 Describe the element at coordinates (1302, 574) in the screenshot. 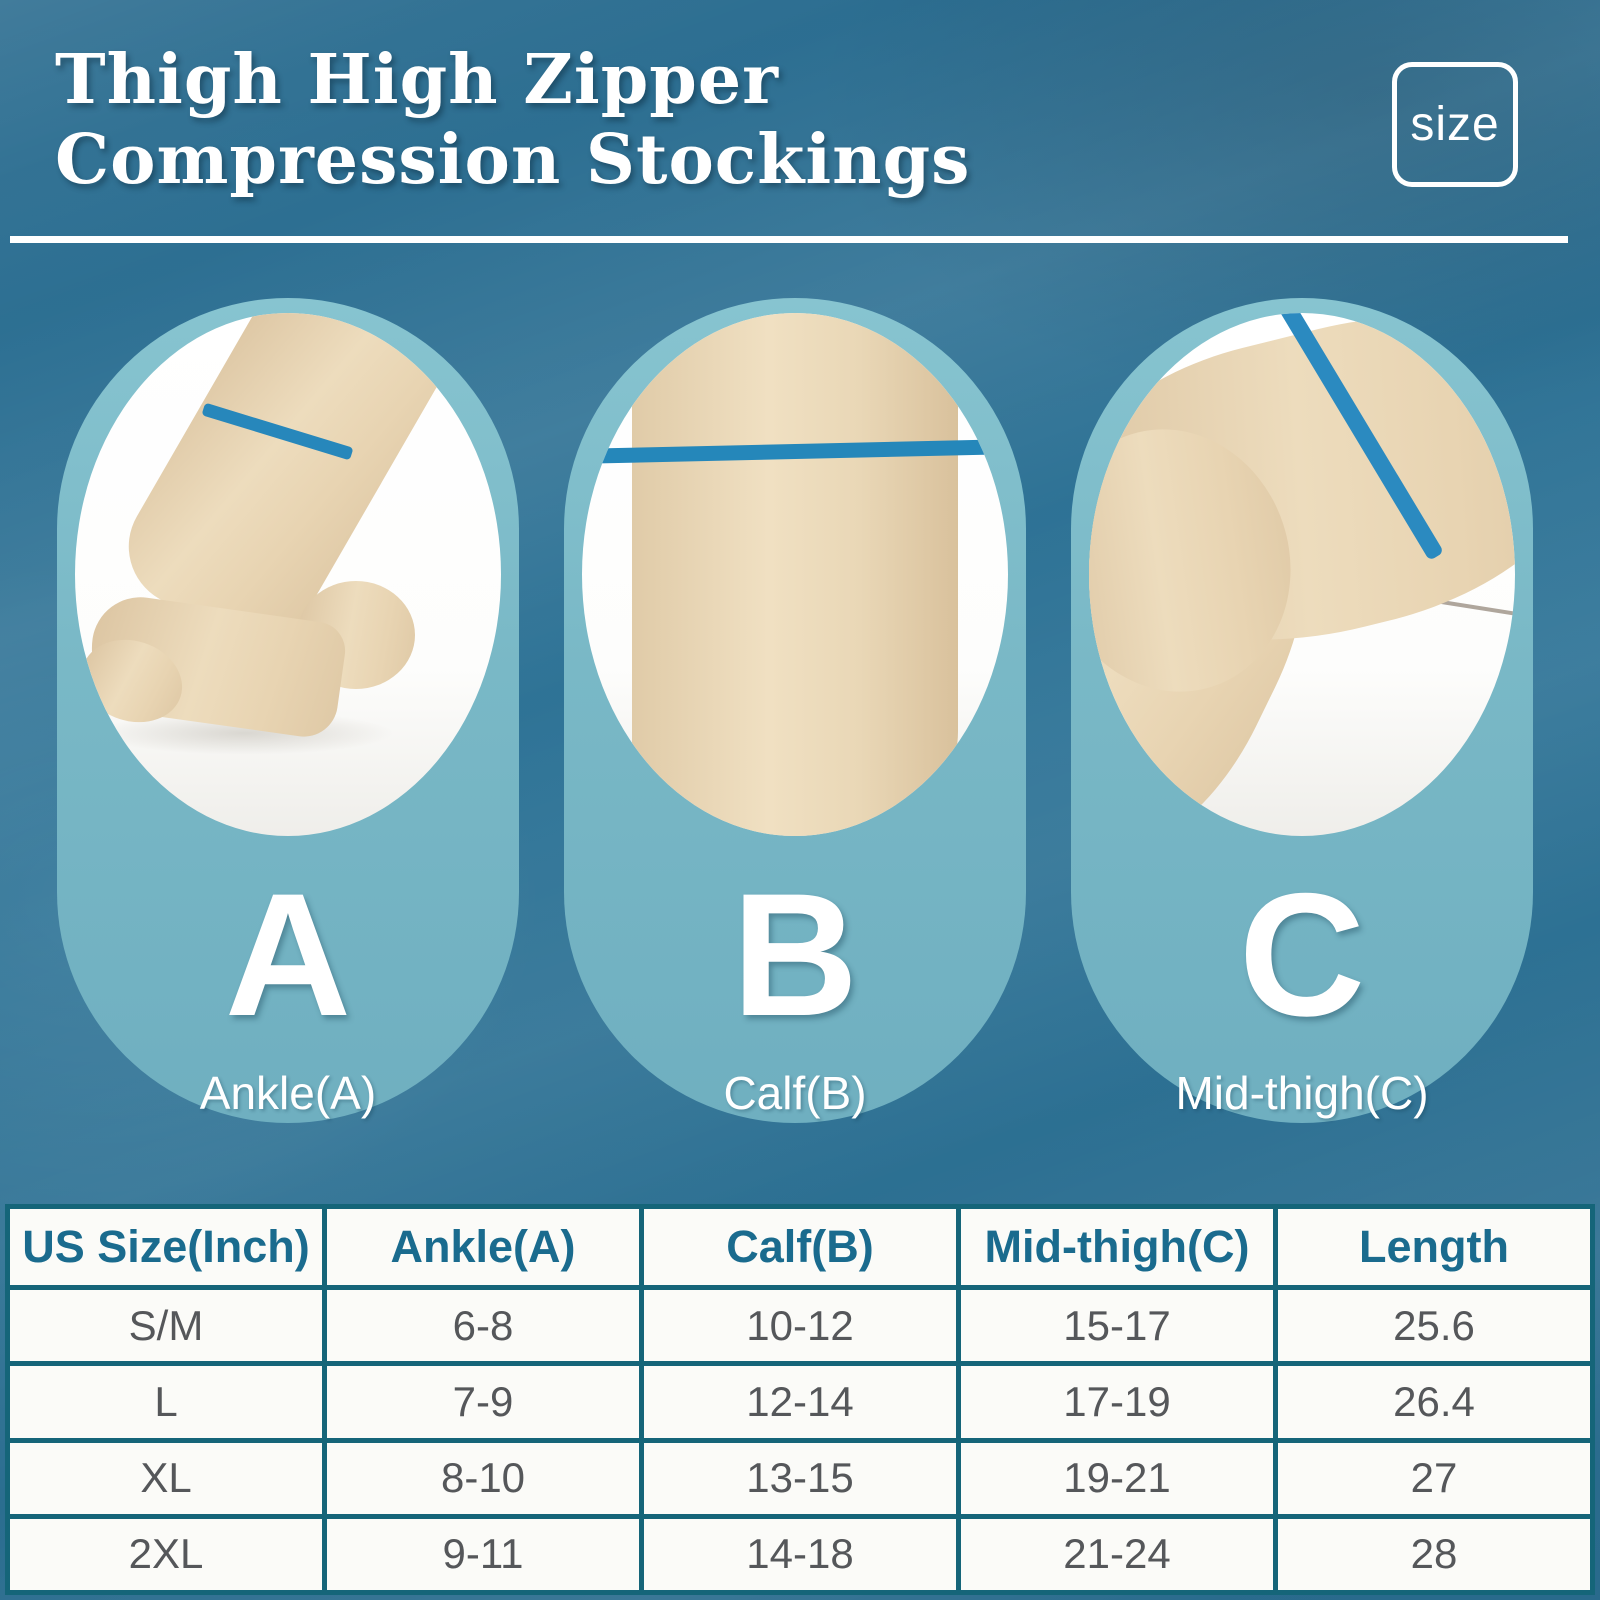

I see `mid-thigh-photo` at that location.